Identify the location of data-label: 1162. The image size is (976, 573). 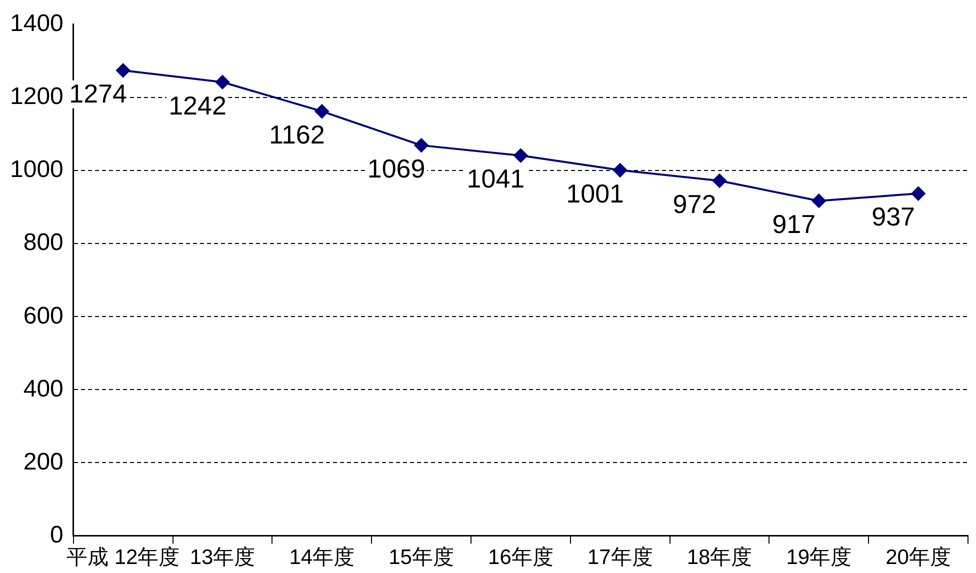
(296, 135).